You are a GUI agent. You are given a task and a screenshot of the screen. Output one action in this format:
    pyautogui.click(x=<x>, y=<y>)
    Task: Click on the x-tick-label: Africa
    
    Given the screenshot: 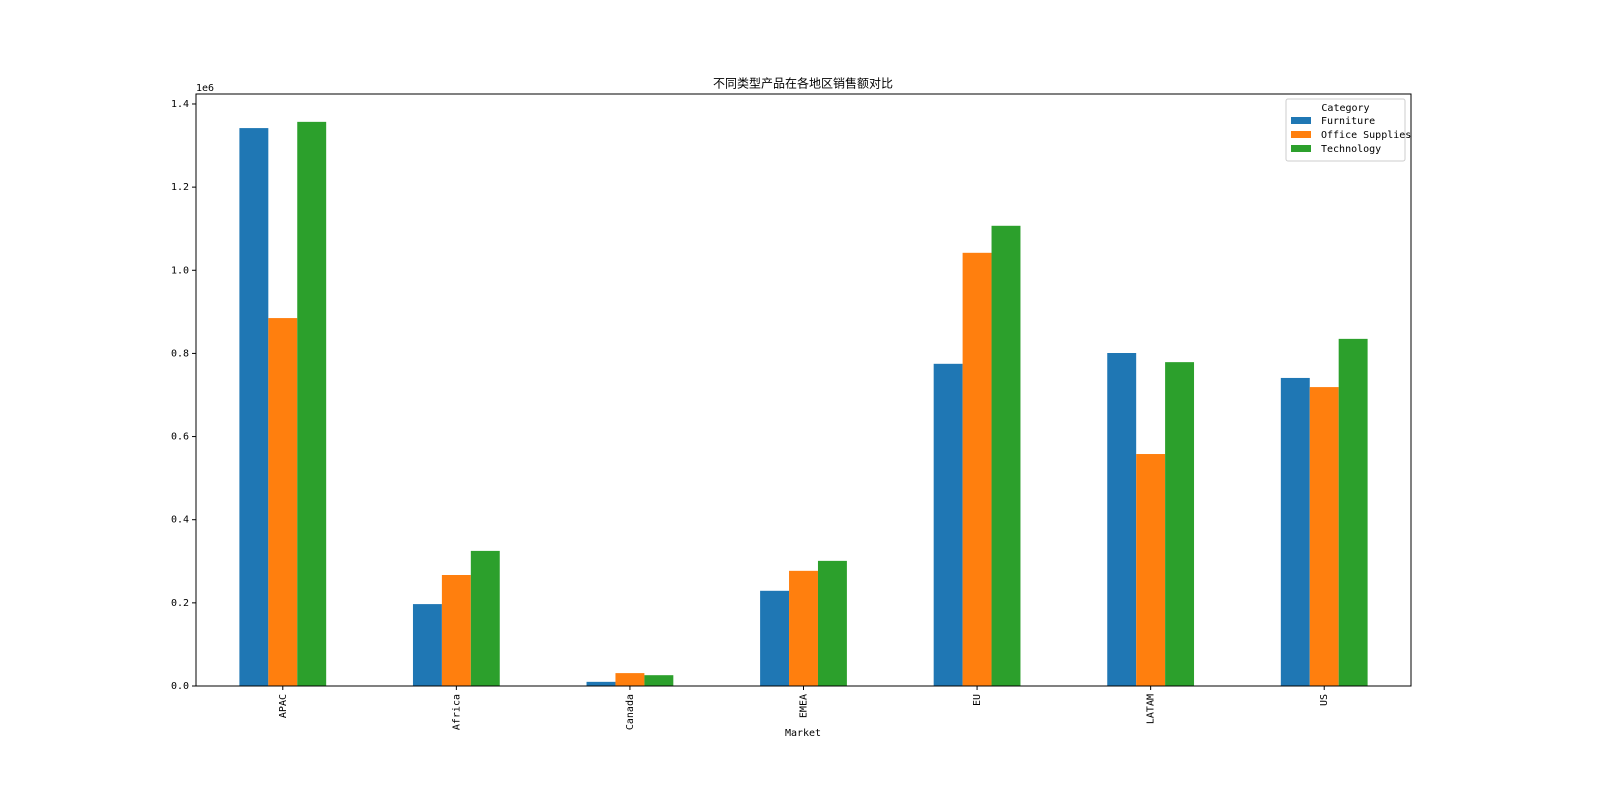 What is the action you would take?
    pyautogui.click(x=456, y=712)
    